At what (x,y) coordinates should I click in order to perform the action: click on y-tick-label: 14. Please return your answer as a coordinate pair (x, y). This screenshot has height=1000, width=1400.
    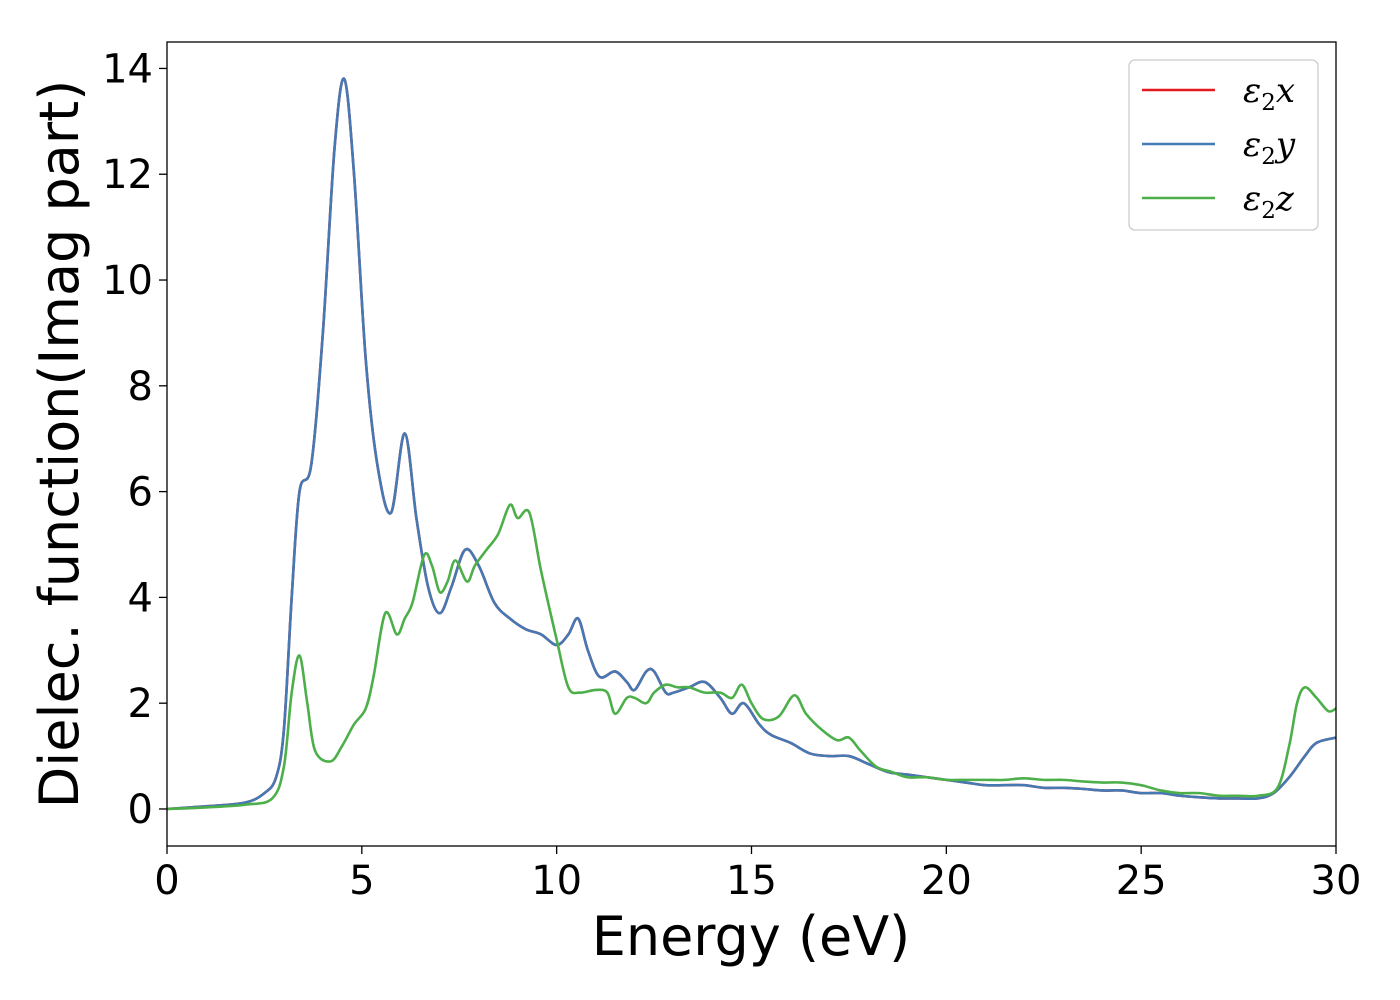
    Looking at the image, I should click on (127, 69).